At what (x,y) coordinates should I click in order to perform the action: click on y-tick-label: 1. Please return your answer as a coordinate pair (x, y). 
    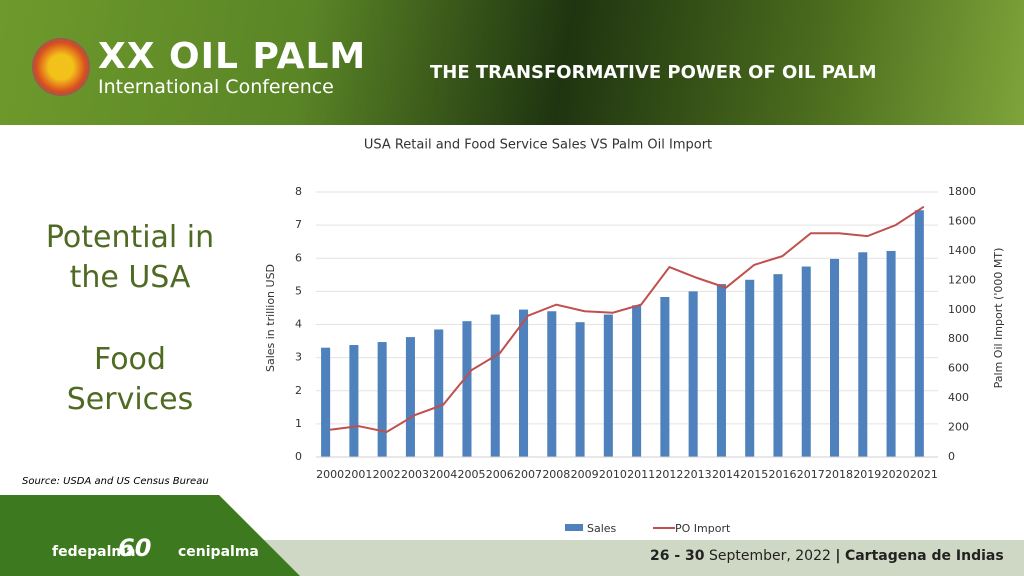
    Looking at the image, I should click on (298, 423).